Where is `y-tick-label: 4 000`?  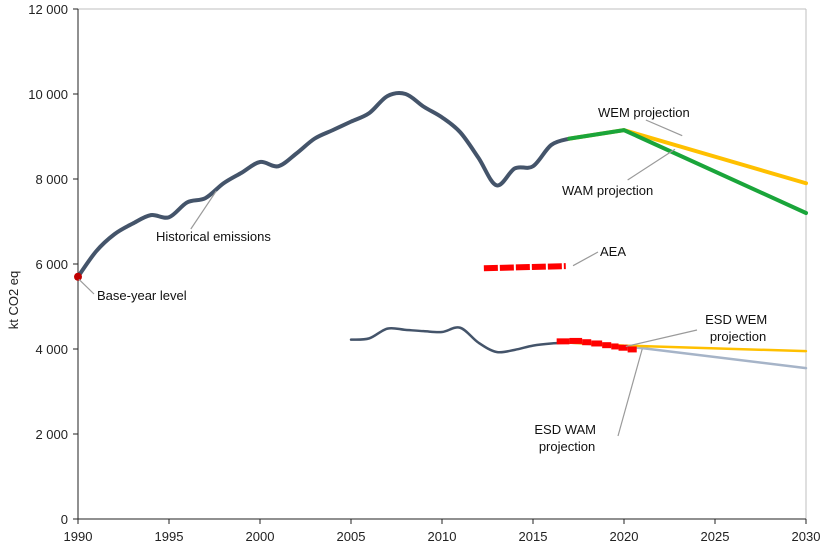
y-tick-label: 4 000 is located at coordinates (51, 349).